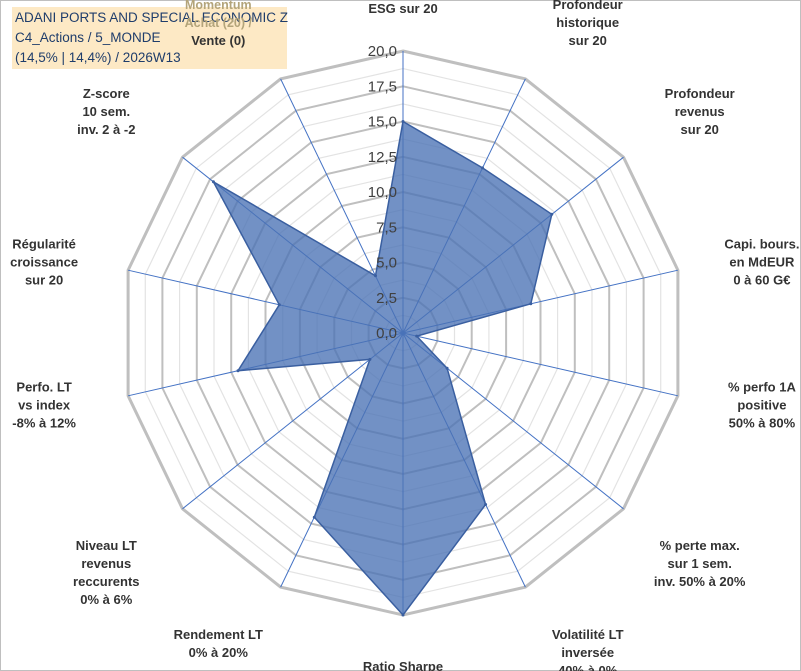  Describe the element at coordinates (761, 243) in the screenshot. I see `axis-label-line: Capi. bours.` at that location.